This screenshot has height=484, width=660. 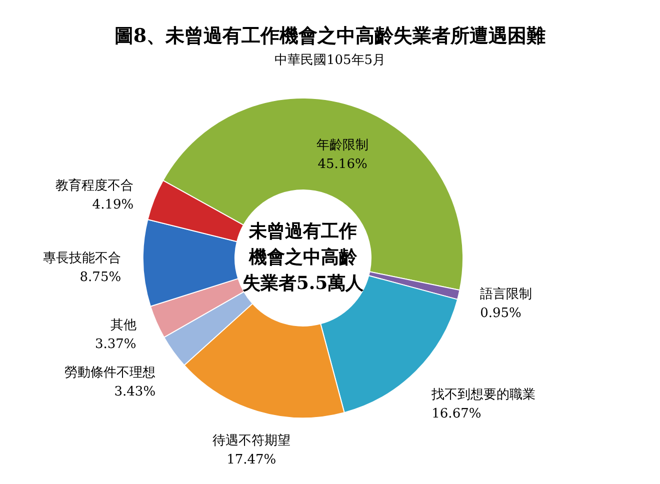 What do you see at coordinates (95, 185) in the screenshot?
I see `slice-label: 教育程度不合` at bounding box center [95, 185].